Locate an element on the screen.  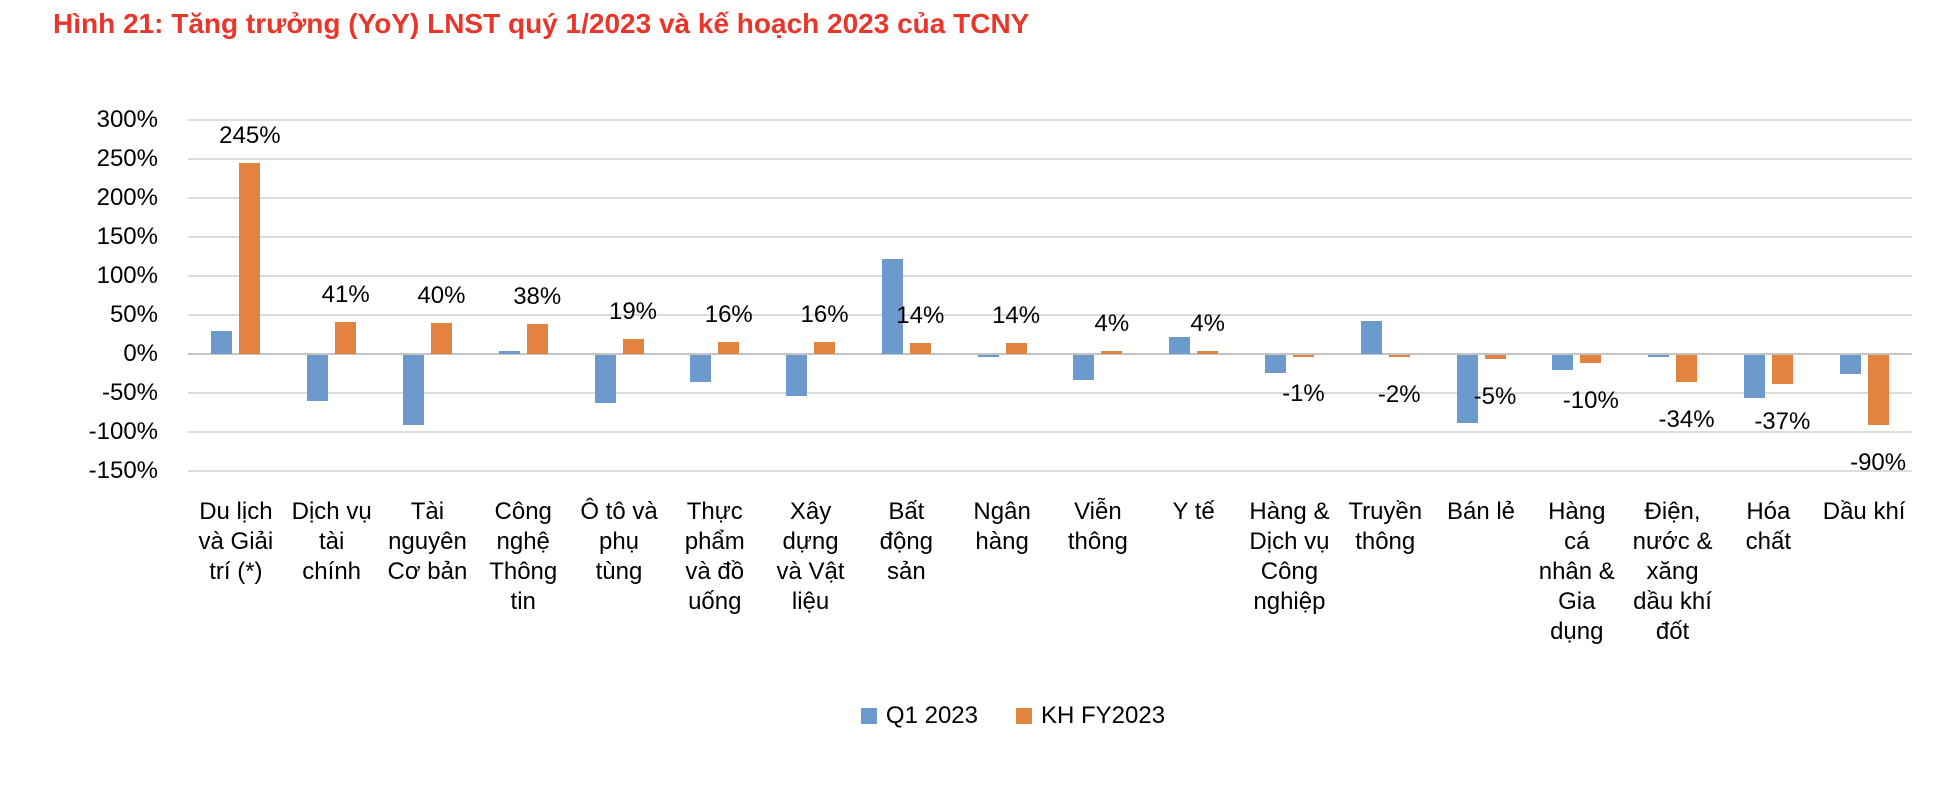
legend-item-kh-fy2023: KH FY2023 is located at coordinates (1090, 716).